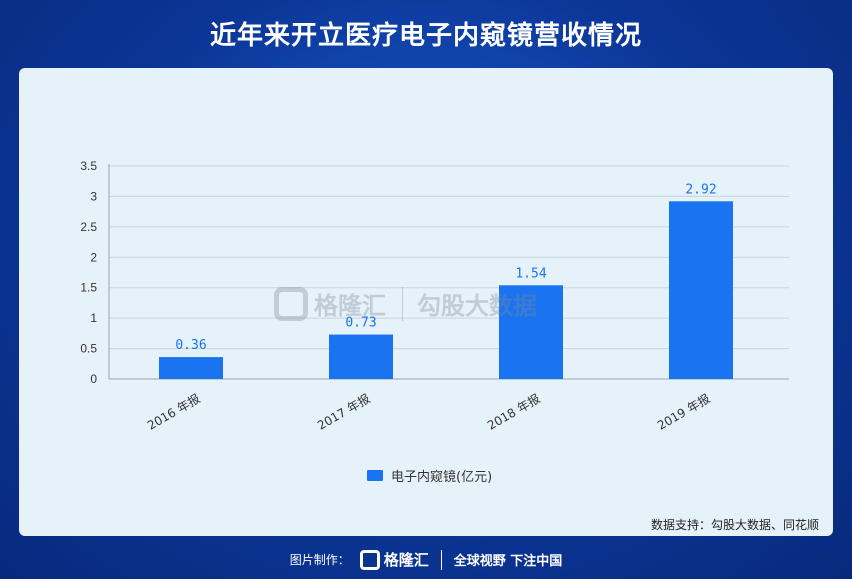 The image size is (852, 579). I want to click on footer-credit: 图片制作：, so click(319, 560).